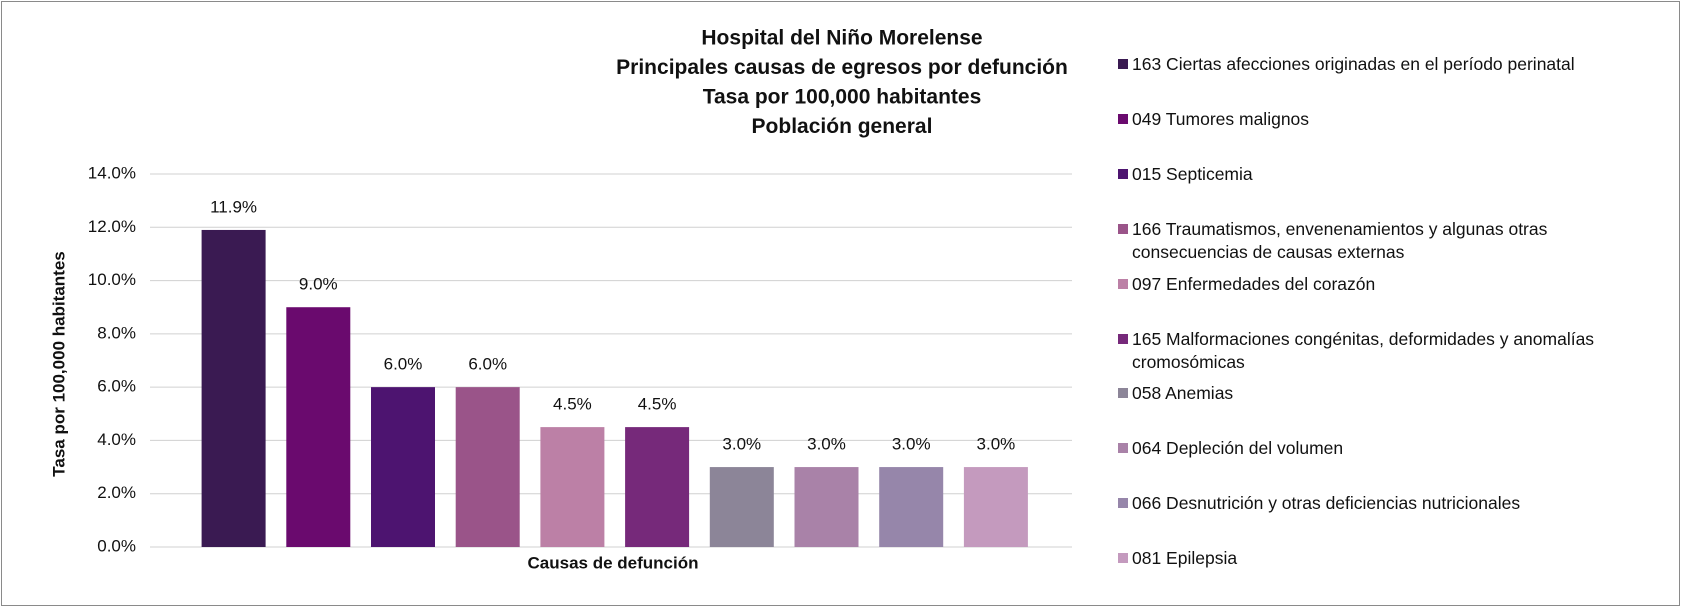 The width and height of the screenshot is (1681, 607). Describe the element at coordinates (613, 562) in the screenshot. I see `x-axis-title: Causas de defunción` at that location.